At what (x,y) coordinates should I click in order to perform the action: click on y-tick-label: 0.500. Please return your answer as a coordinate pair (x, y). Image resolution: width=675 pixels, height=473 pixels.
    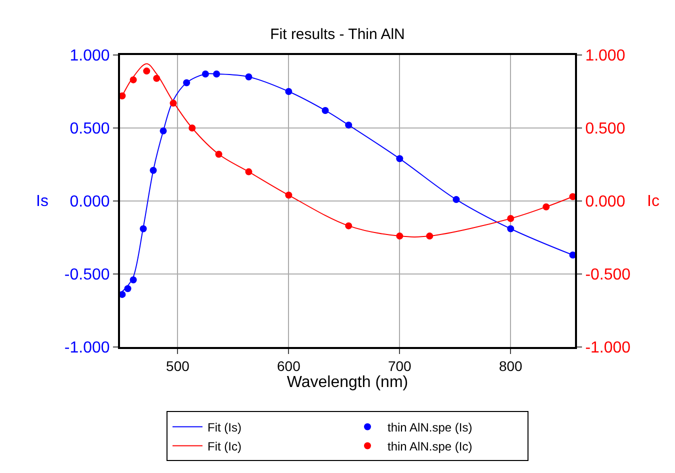
    Looking at the image, I should click on (90, 129).